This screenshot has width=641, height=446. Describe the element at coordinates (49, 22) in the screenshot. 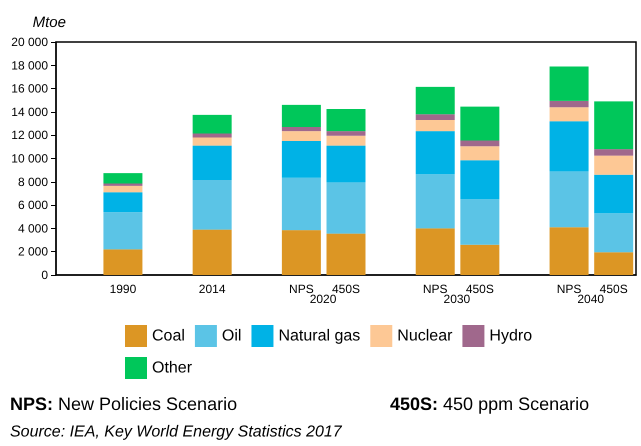

I see `y-axis-title: Mtoe` at that location.